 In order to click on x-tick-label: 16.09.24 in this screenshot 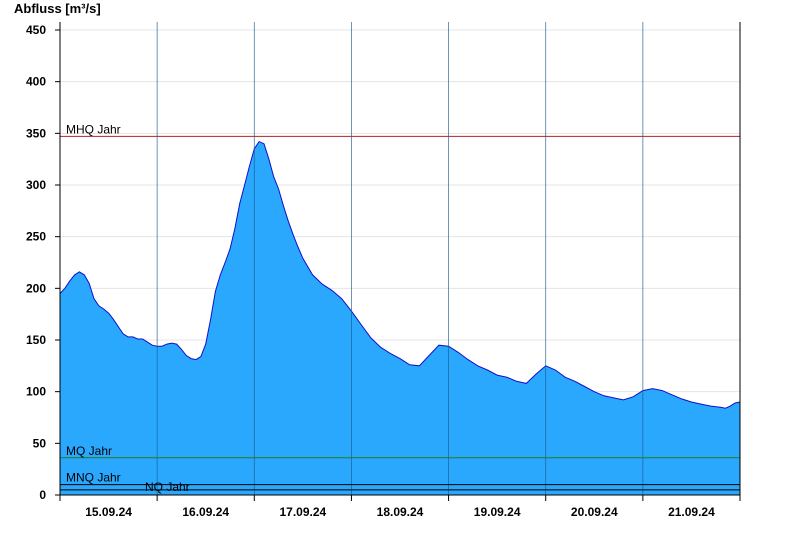, I will do `click(205, 512)`.